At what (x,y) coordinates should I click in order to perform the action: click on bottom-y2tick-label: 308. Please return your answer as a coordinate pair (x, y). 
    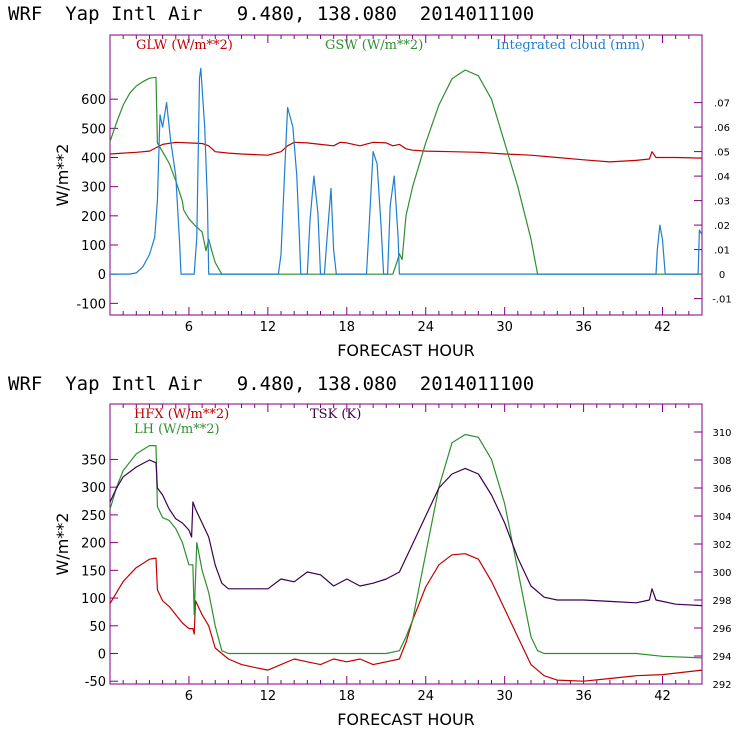
    Looking at the image, I should click on (721, 461).